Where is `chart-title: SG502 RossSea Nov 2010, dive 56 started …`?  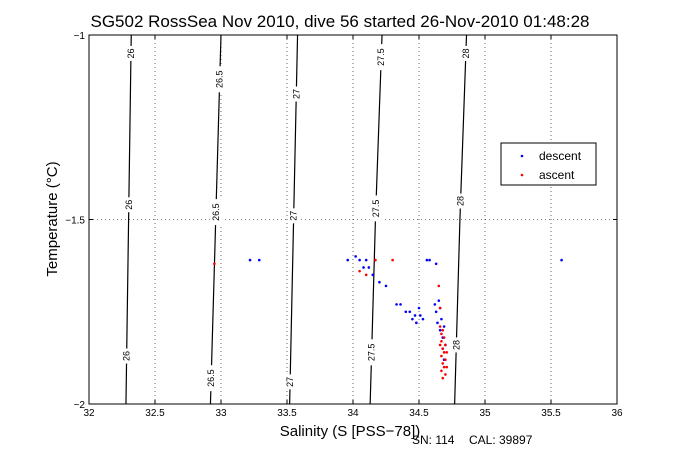
chart-title: SG502 RossSea Nov 2010, dive 56 started … is located at coordinates (340, 21).